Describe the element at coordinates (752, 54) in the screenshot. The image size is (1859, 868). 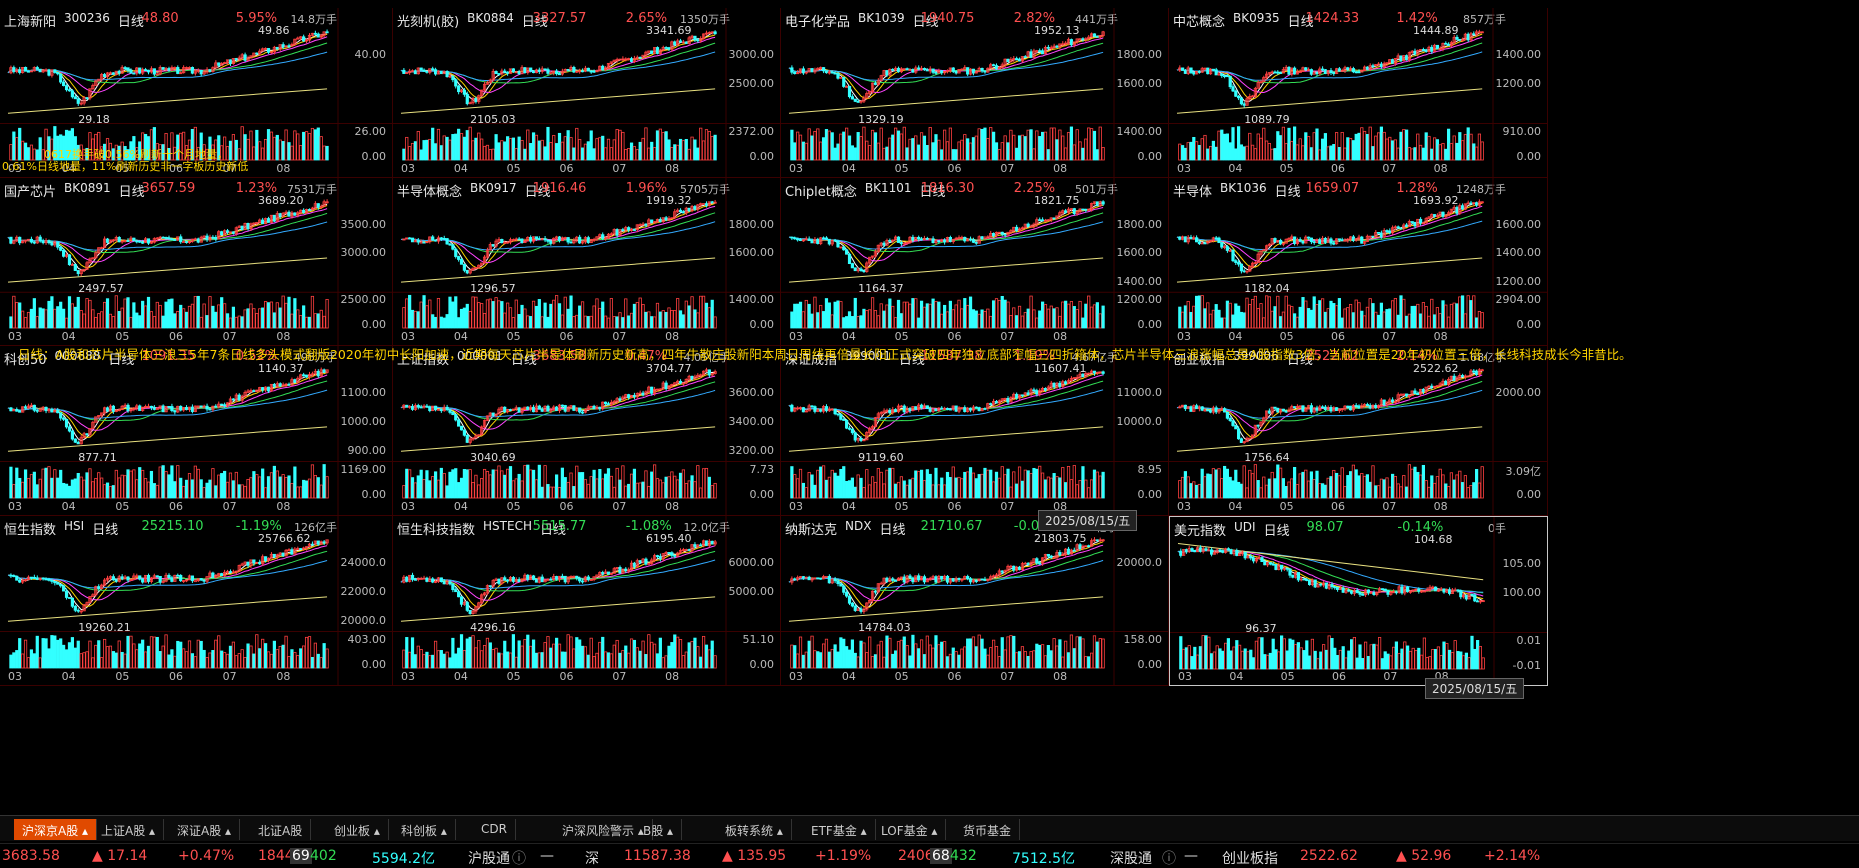
I see `axis-tick-label: 3000.00` at that location.